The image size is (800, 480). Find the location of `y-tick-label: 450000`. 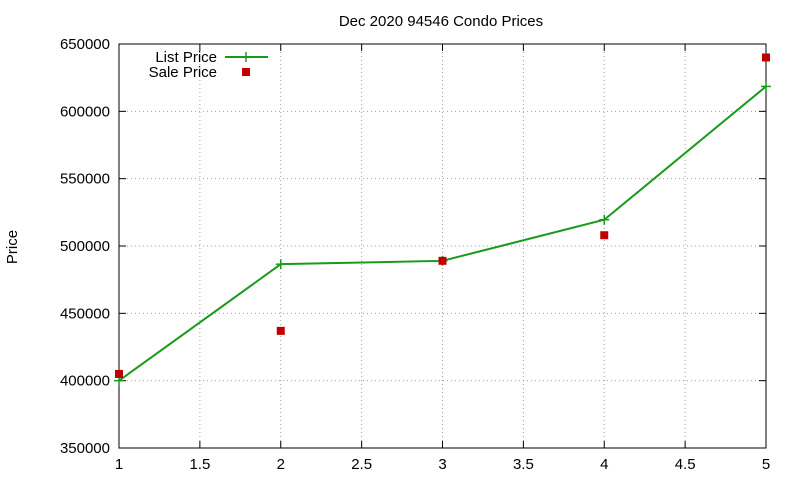

y-tick-label: 450000 is located at coordinates (85, 313).